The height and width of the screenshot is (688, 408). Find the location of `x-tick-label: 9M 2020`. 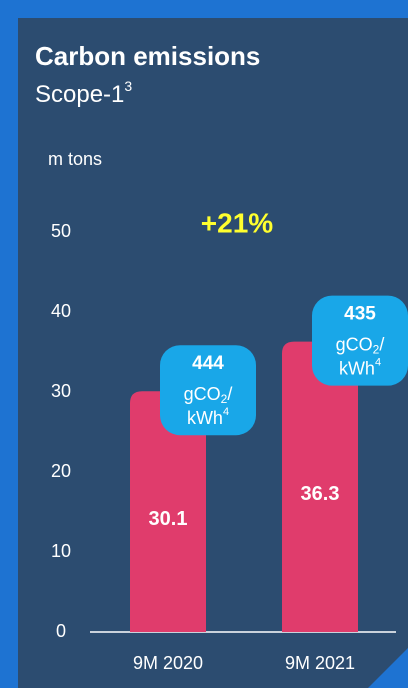

x-tick-label: 9M 2020 is located at coordinates (168, 663).